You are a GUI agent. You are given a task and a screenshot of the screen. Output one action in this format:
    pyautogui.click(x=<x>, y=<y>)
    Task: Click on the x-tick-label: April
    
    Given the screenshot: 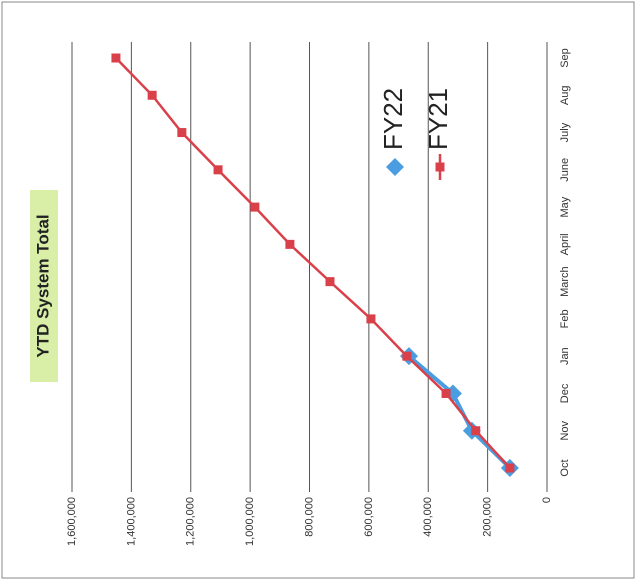 What is the action you would take?
    pyautogui.click(x=565, y=244)
    